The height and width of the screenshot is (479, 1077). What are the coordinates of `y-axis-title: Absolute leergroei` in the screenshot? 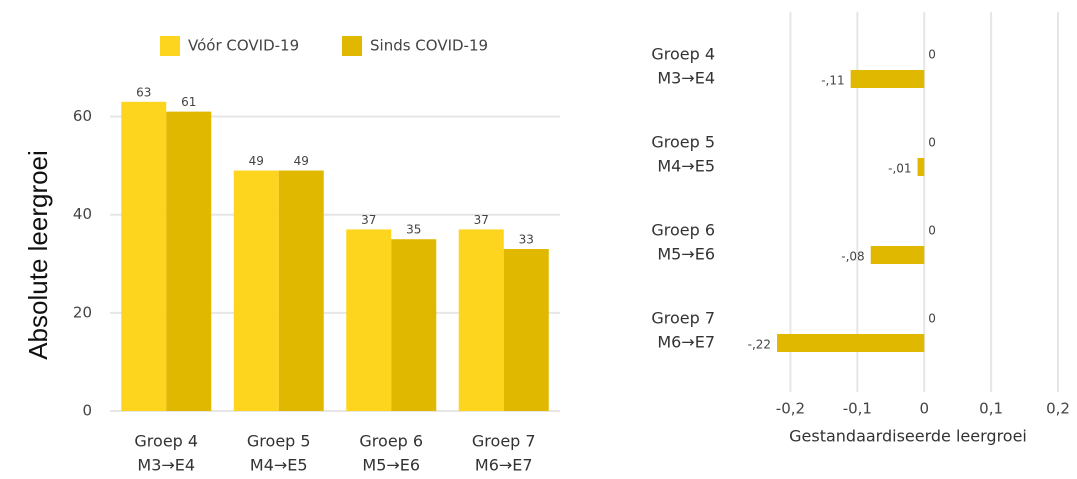 It's located at (38, 255).